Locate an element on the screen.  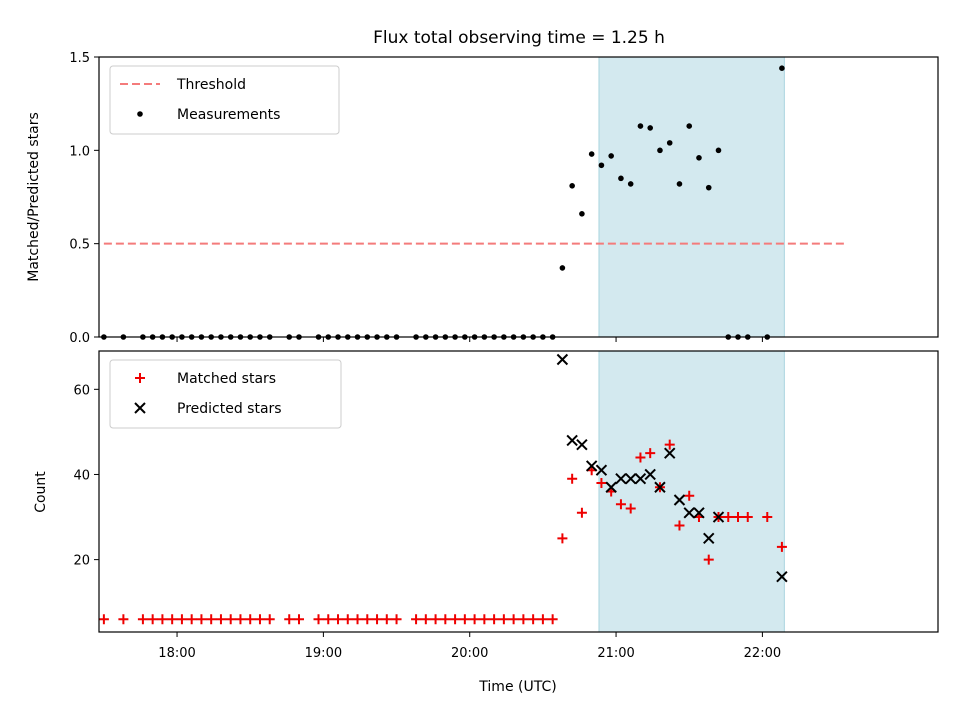
bottom-x-tick-label: 21:00 is located at coordinates (615, 653).